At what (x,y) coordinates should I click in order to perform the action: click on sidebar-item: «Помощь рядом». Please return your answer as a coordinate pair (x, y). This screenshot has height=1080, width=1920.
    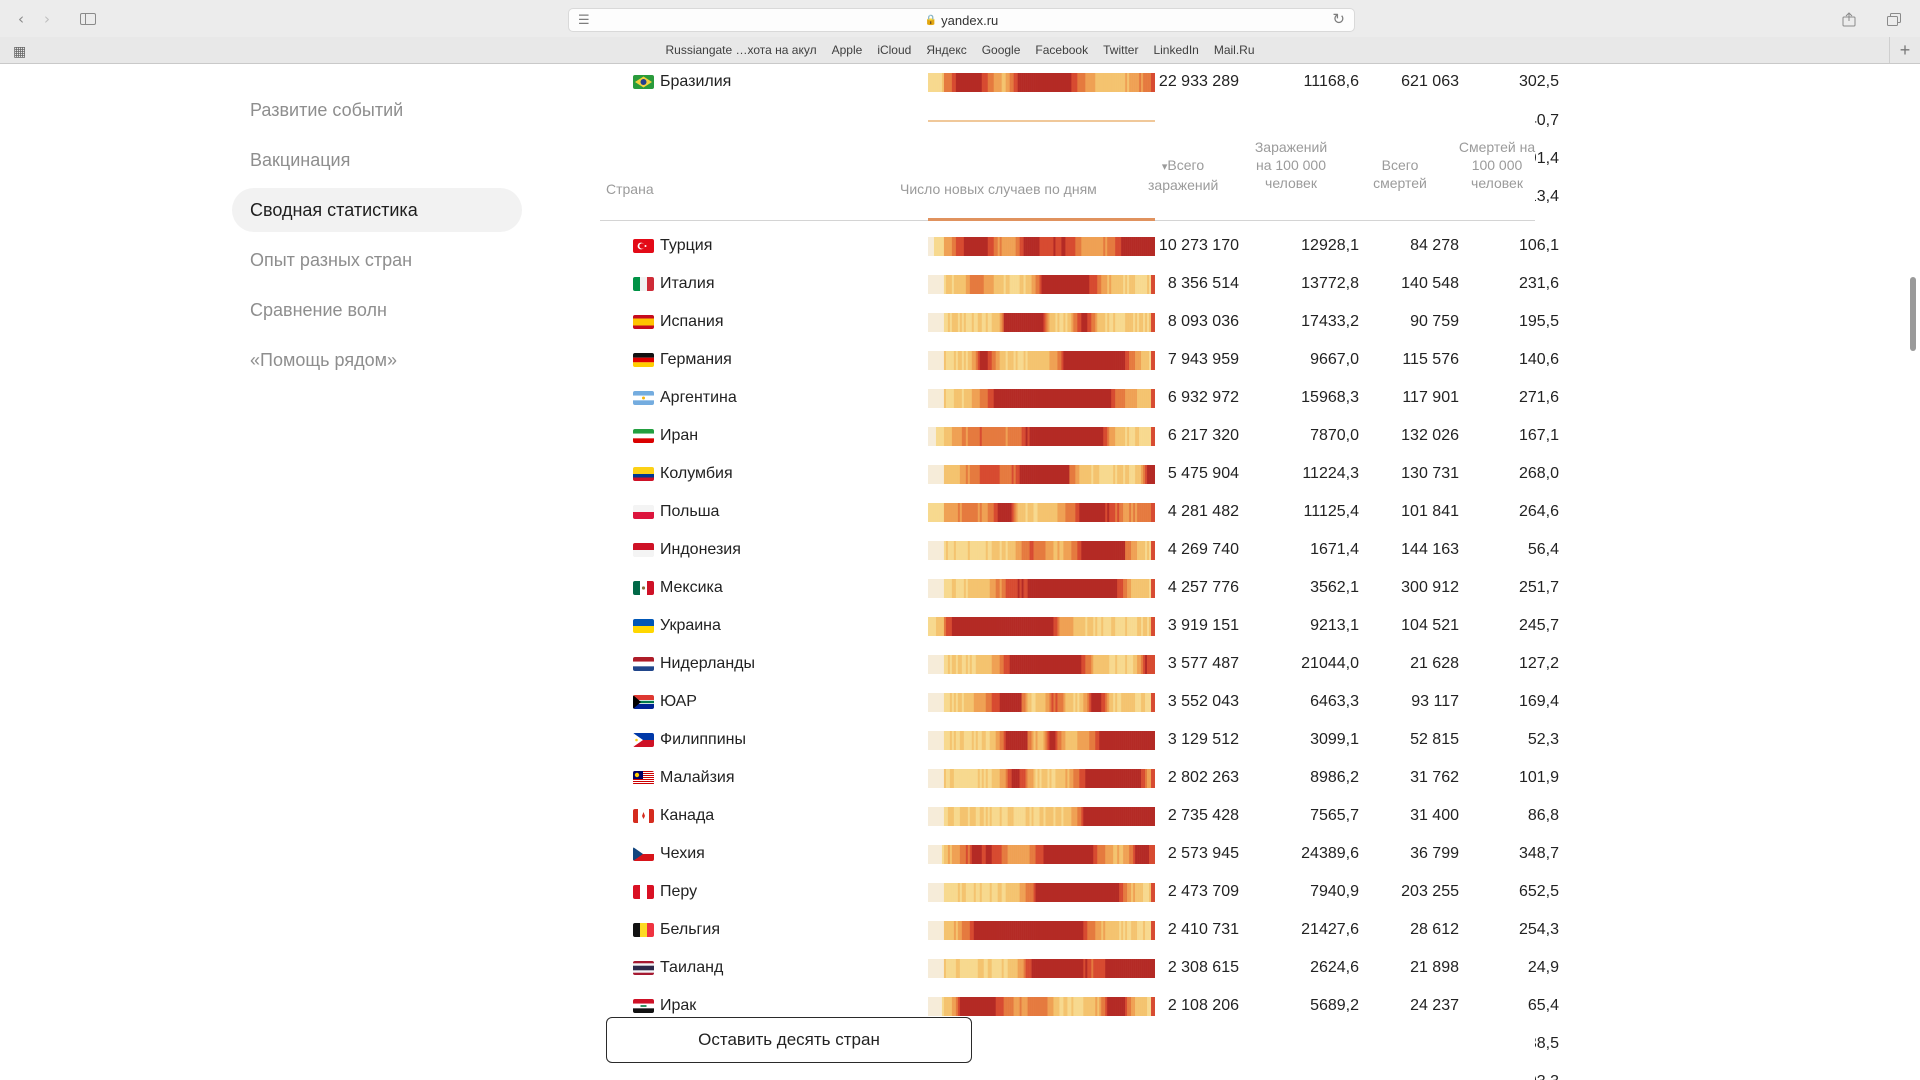
    Looking at the image, I should click on (377, 360).